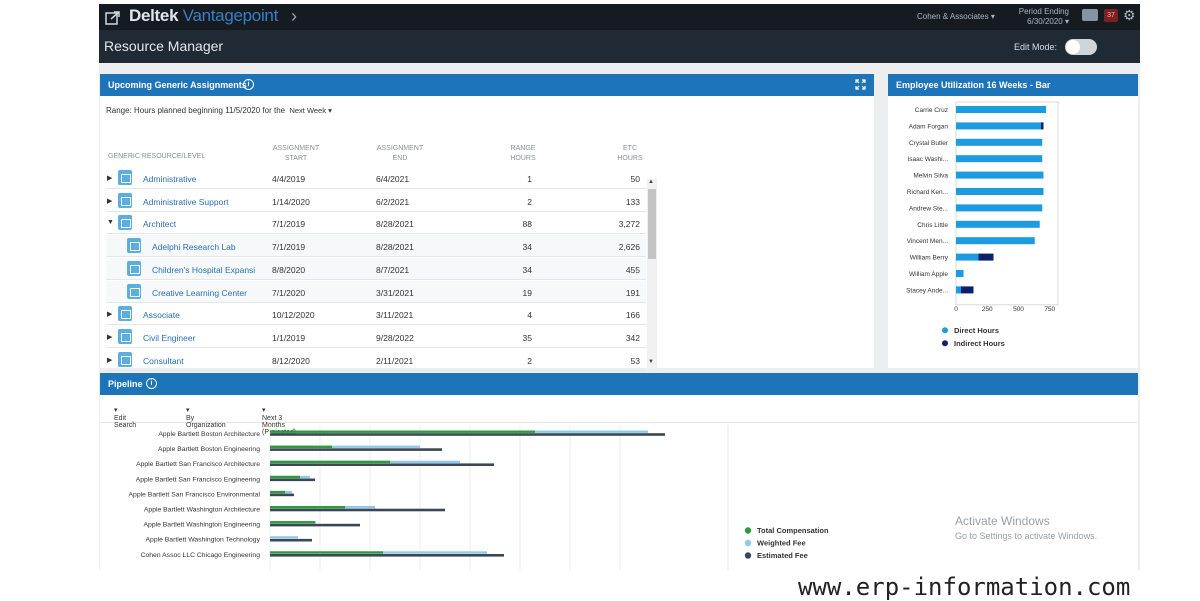  I want to click on range-hours: 2, so click(529, 360).